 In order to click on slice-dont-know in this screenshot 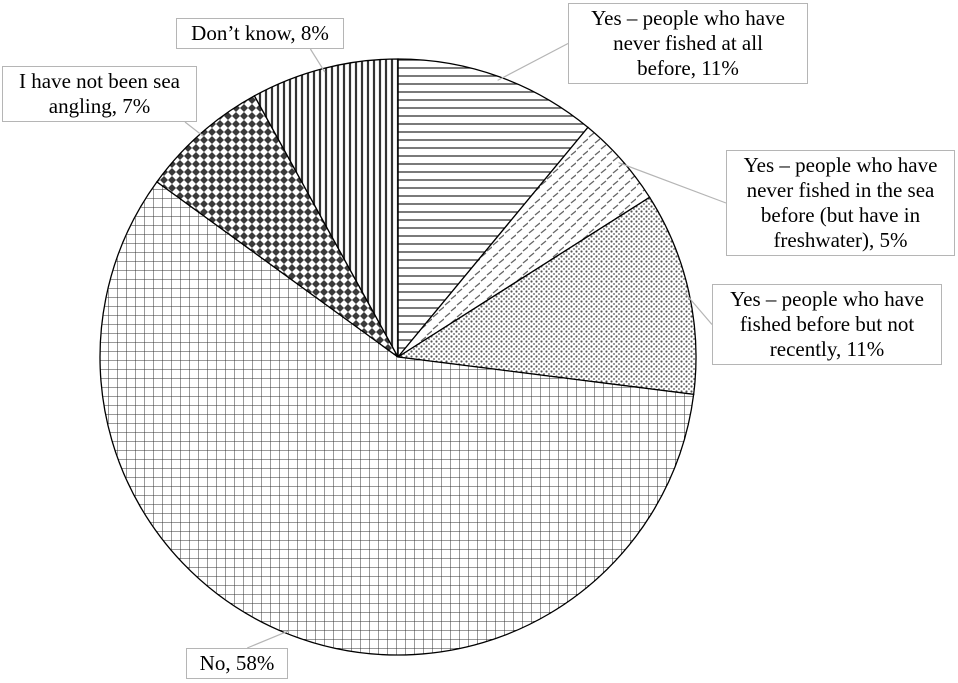, I will do `click(326, 208)`.